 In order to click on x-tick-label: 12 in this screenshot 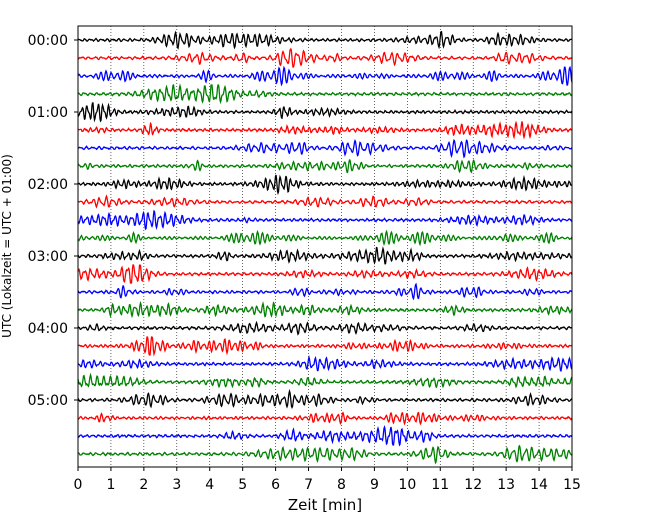, I will do `click(473, 485)`.